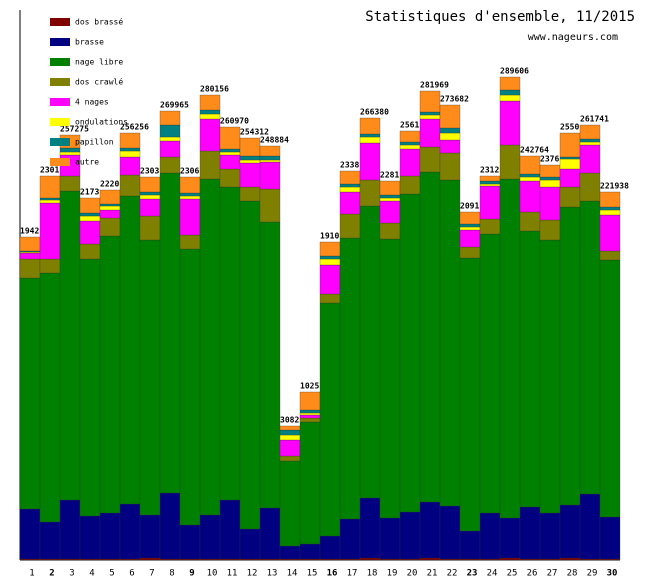 This screenshot has width=660, height=580. What do you see at coordinates (409, 125) in the screenshot?
I see `total-label: 2561` at bounding box center [409, 125].